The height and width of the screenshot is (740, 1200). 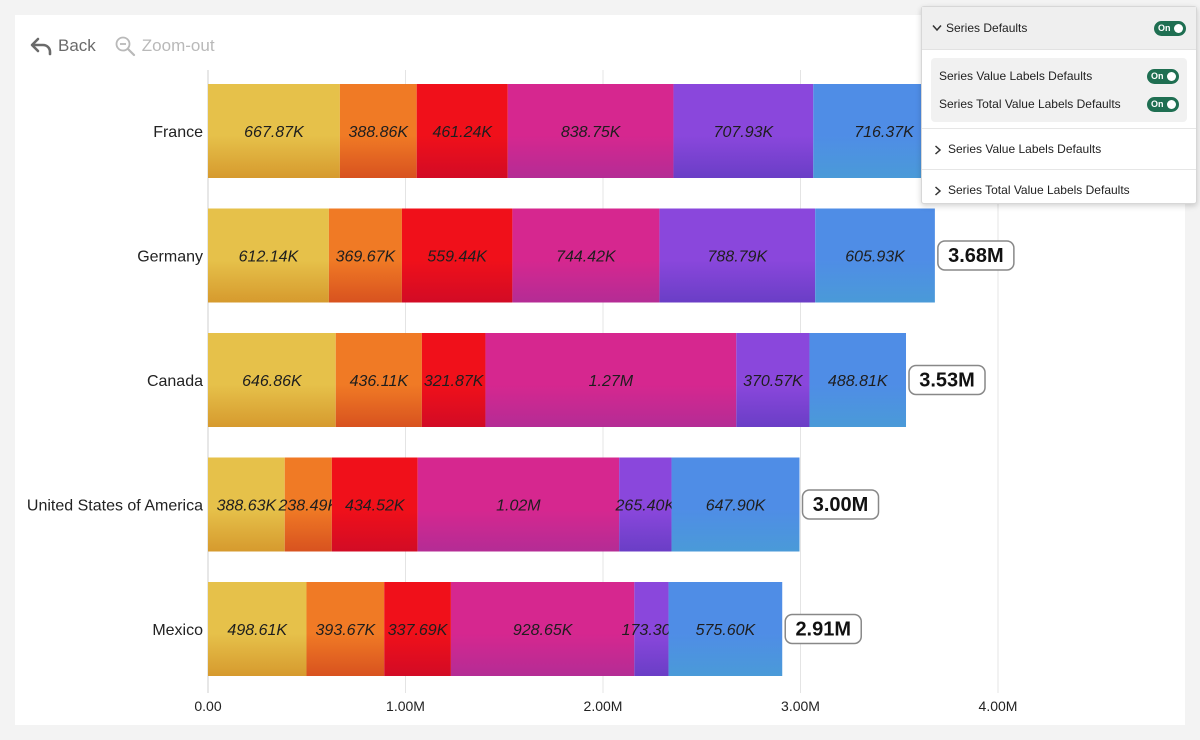 I want to click on x-tick-label: 0.00, so click(x=207, y=706).